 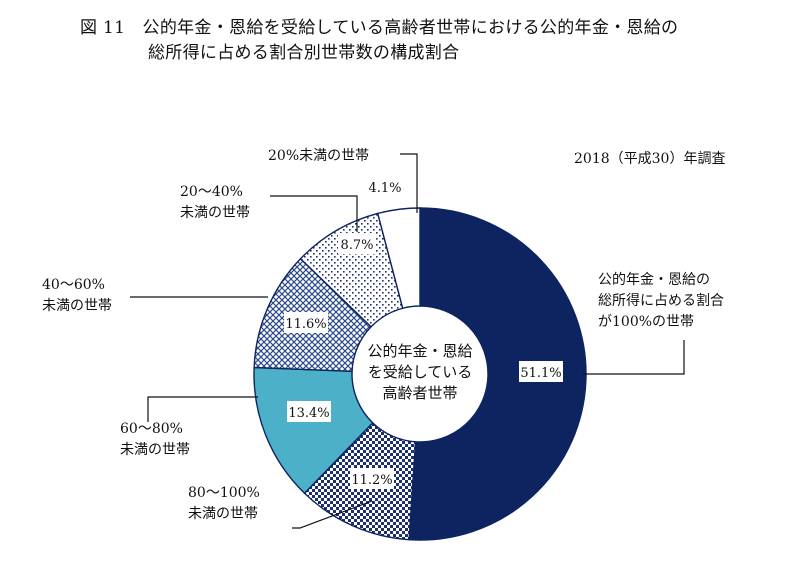 I want to click on chart-title-line-2: 総所得に占める割合別世帯数の構成割合, so click(x=304, y=53).